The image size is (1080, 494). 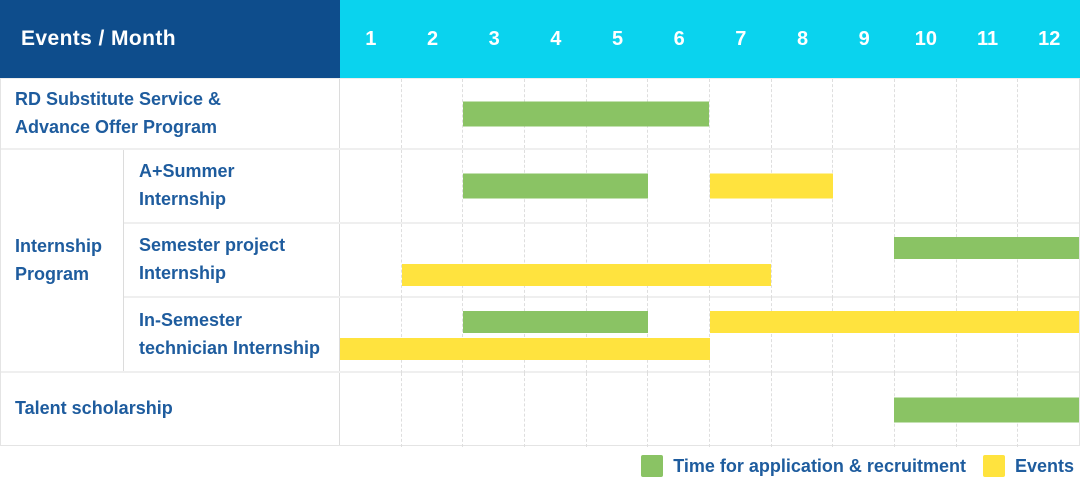 I want to click on row-label-talent-scholarship: Talent scholarship, so click(x=170, y=409).